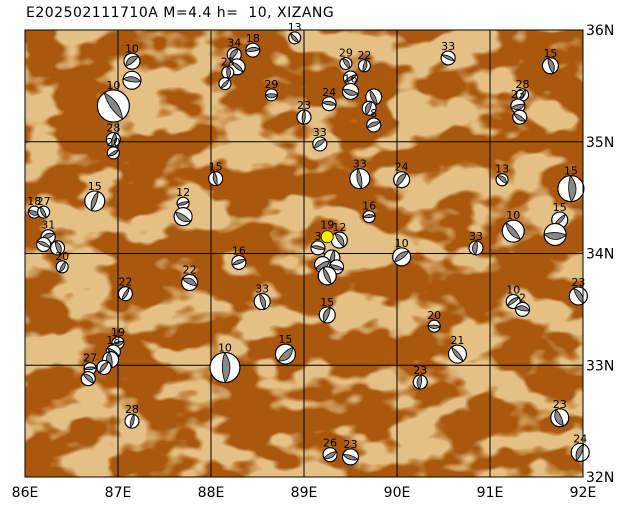 The image size is (625, 505). Describe the element at coordinates (306, 13) in the screenshot. I see `region-text: XIZANG` at that location.